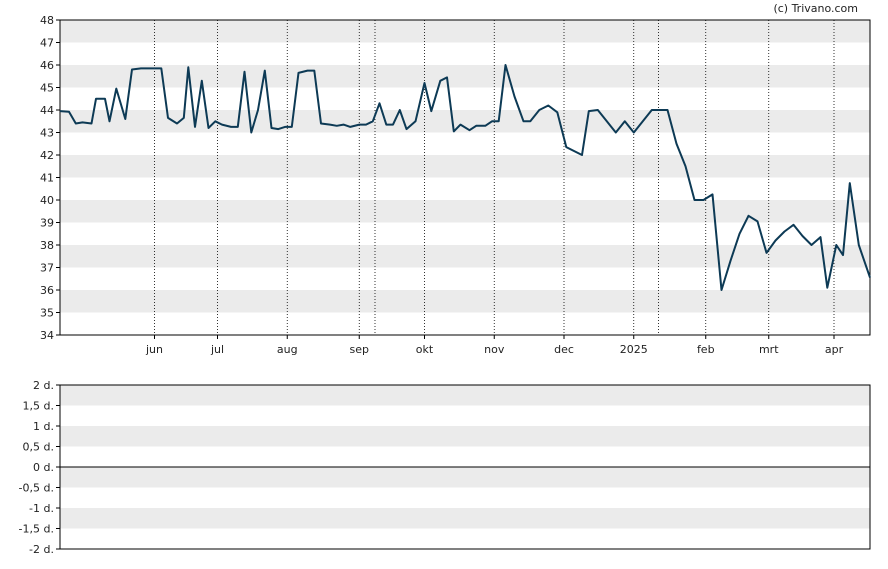  Describe the element at coordinates (47, 155) in the screenshot. I see `y-tick-label: 42` at that location.